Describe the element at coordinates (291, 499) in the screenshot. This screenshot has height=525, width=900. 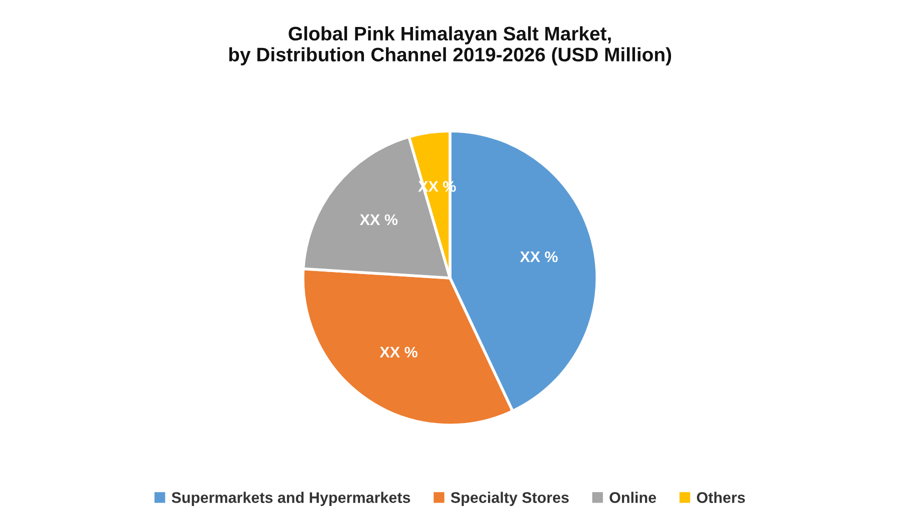
I see `legend-label: Supermarkets and Hypermarkets` at that location.